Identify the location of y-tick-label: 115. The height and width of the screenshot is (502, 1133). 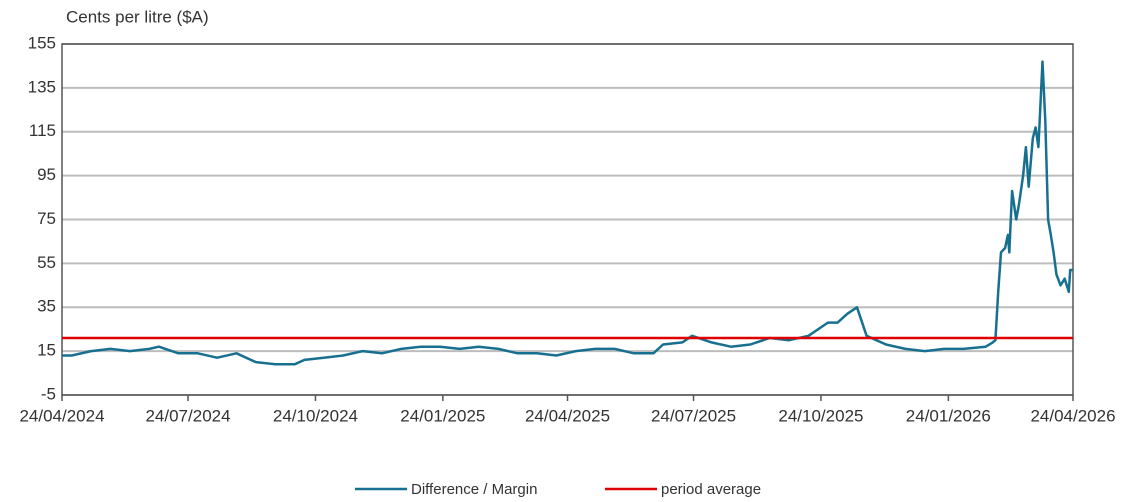
(42, 130).